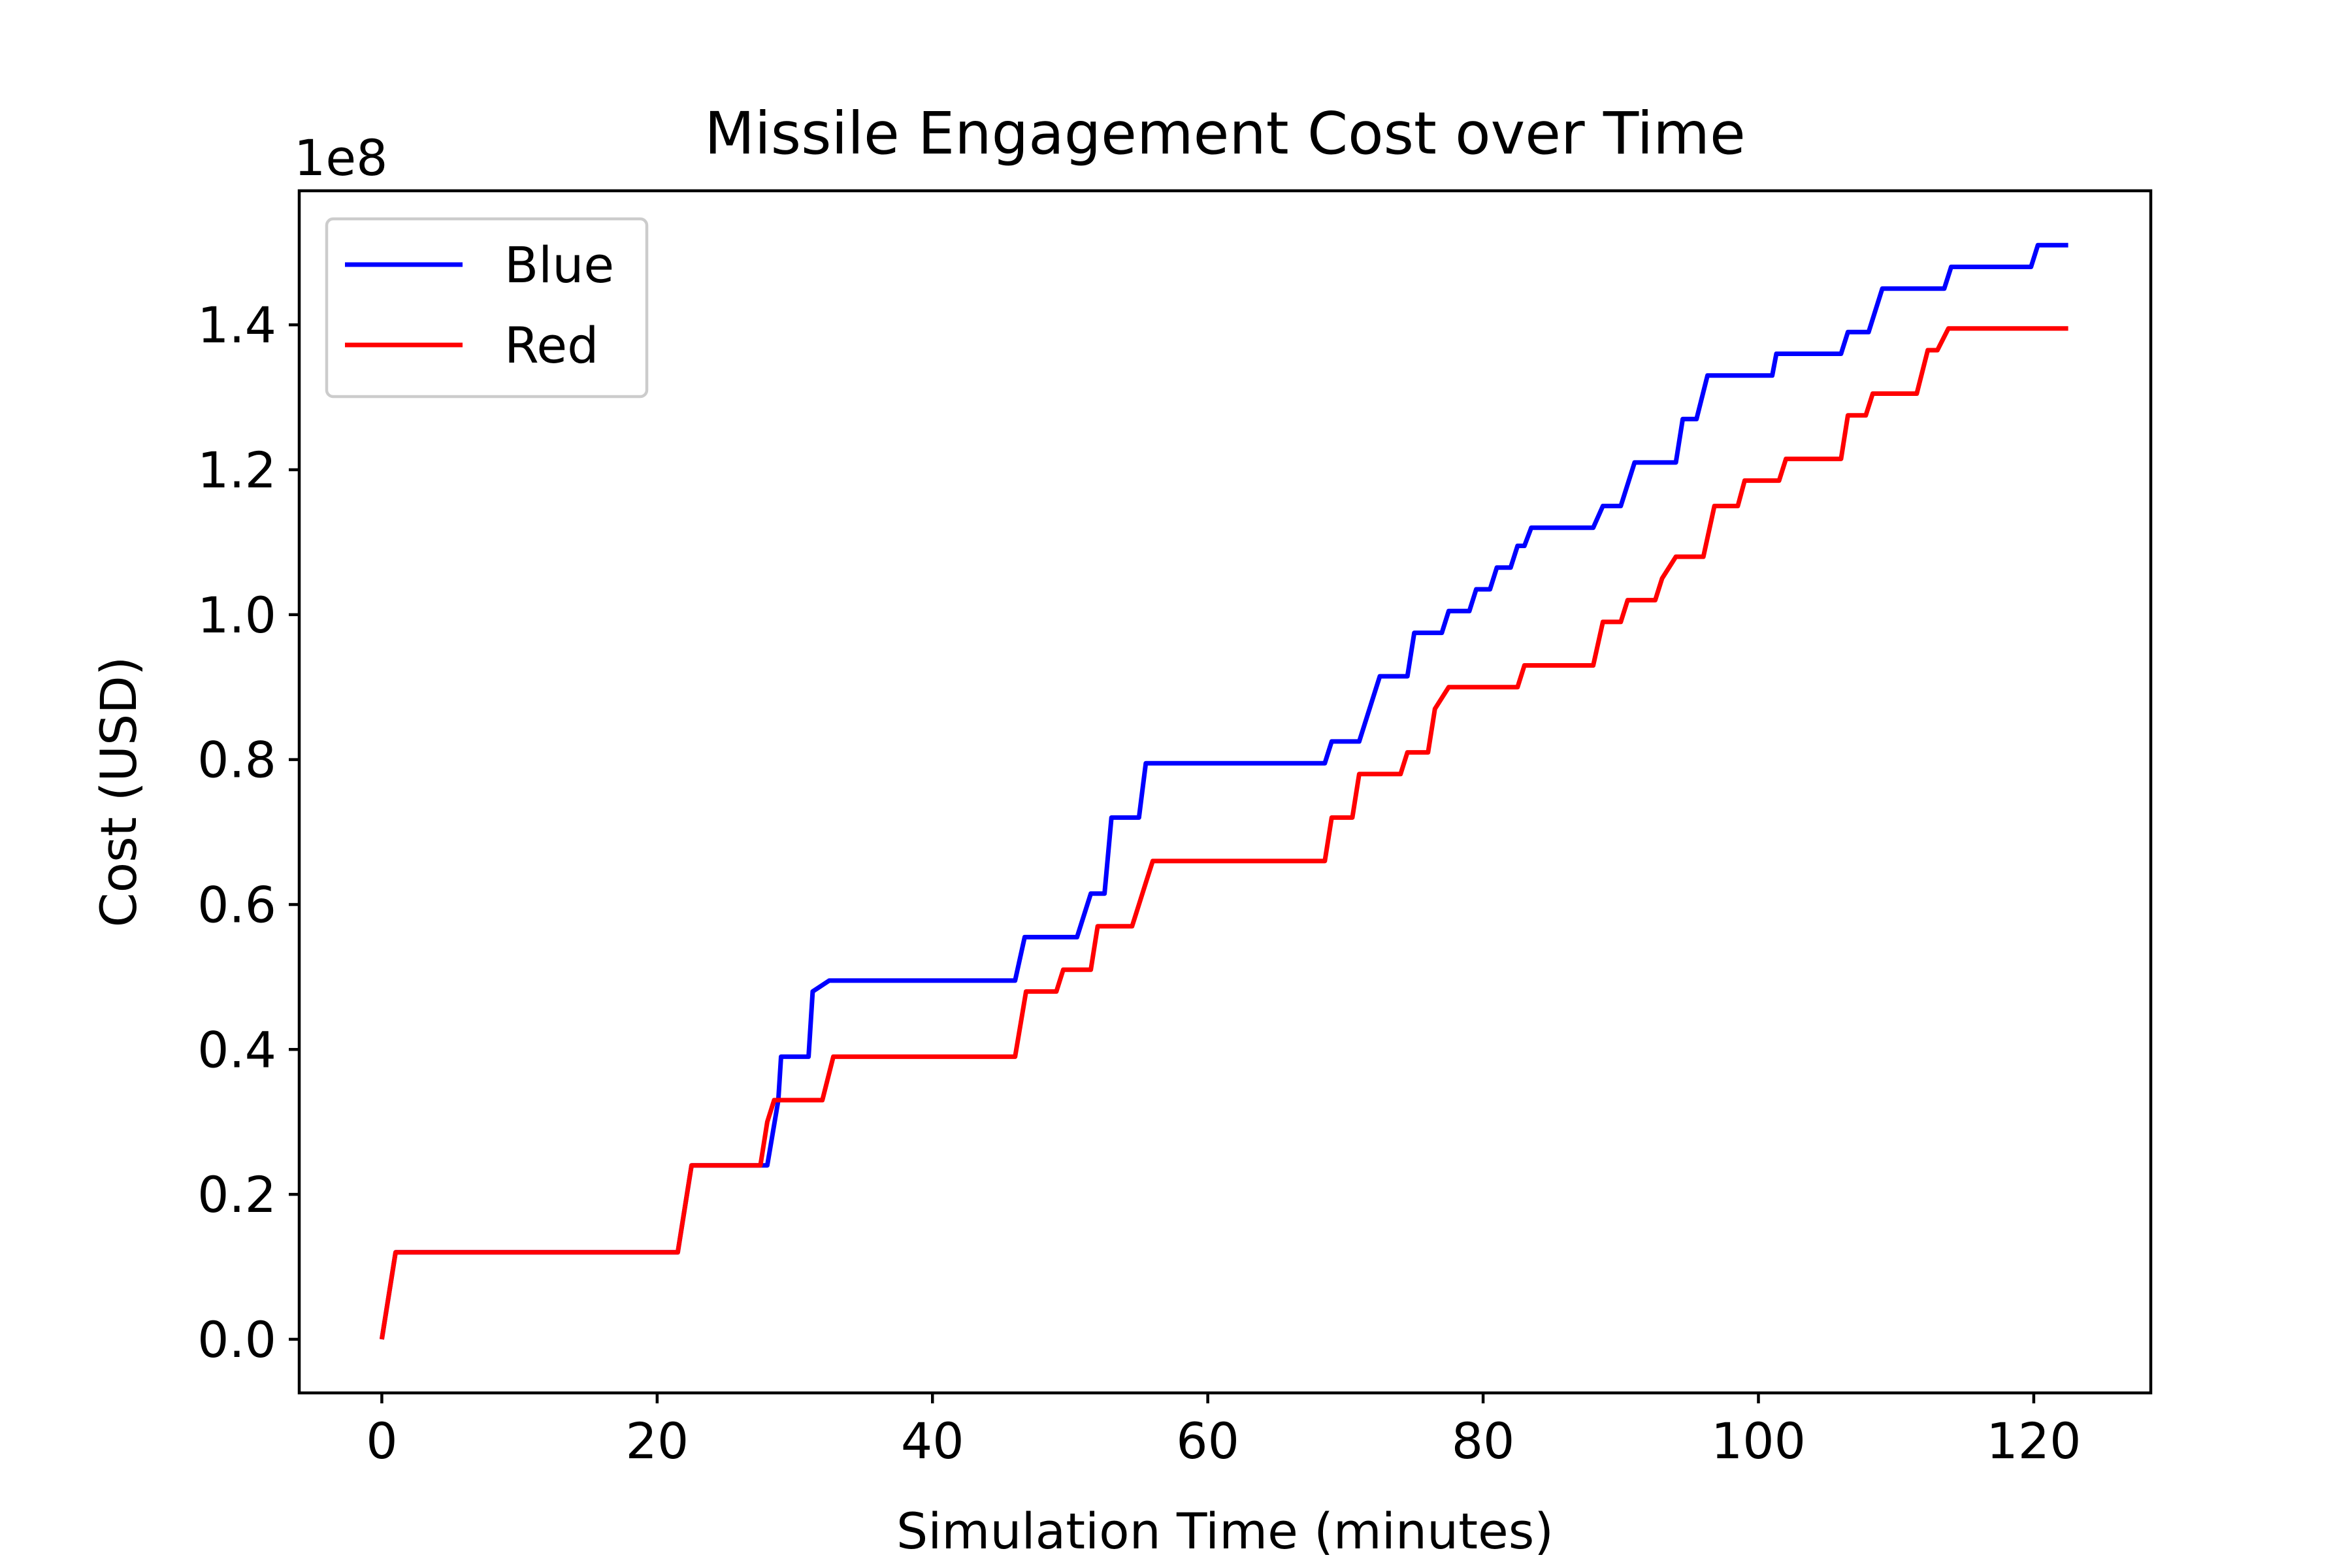 This screenshot has width=2352, height=1568. What do you see at coordinates (236, 1195) in the screenshot?
I see `y-tick-label: 0.2` at bounding box center [236, 1195].